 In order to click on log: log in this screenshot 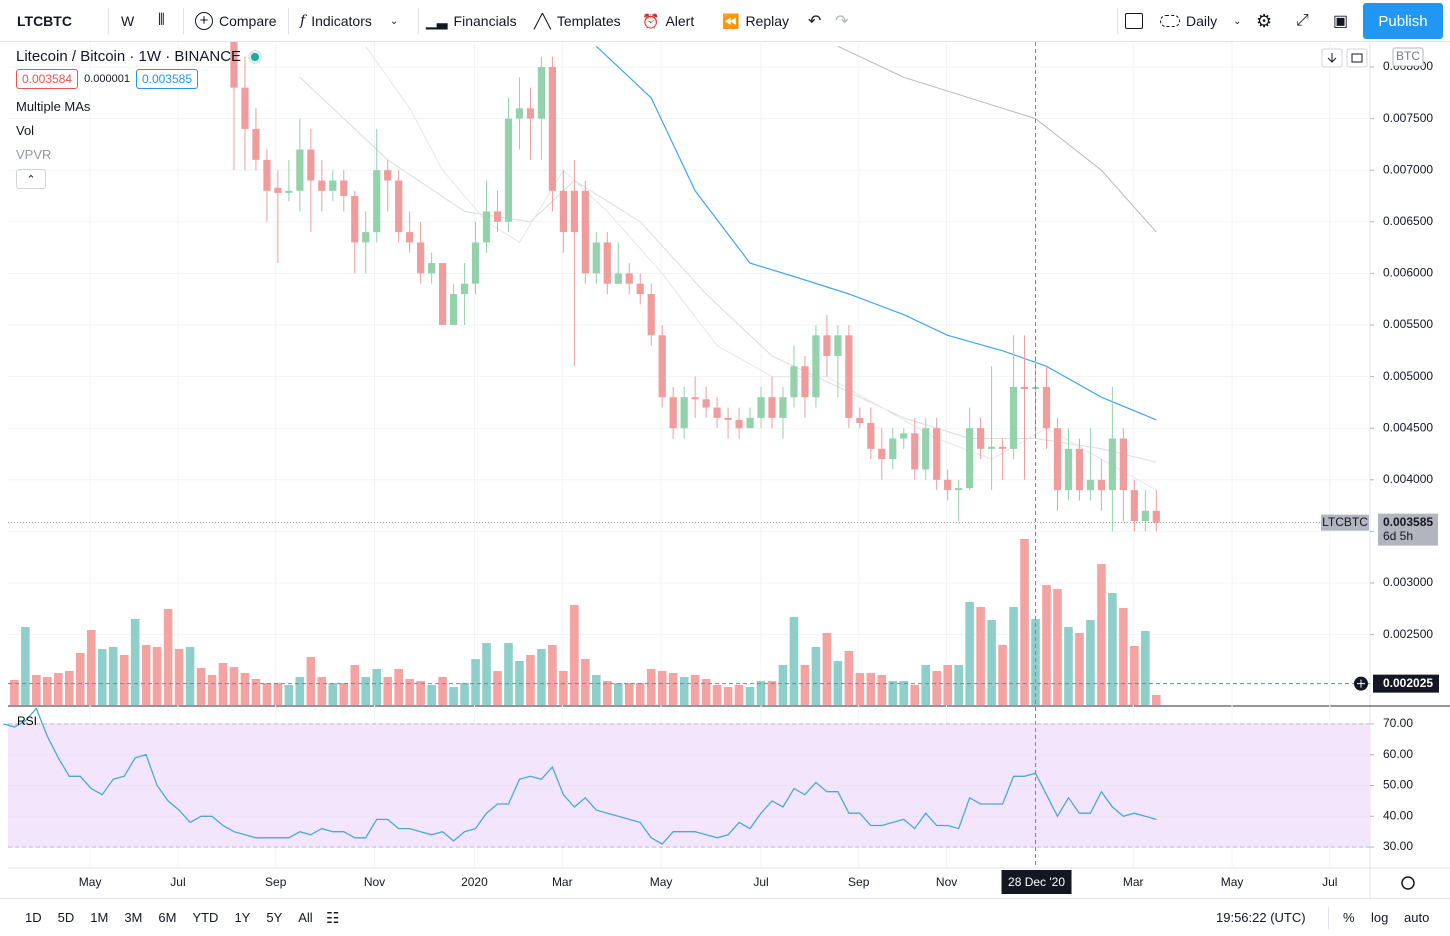, I will do `click(1380, 917)`.